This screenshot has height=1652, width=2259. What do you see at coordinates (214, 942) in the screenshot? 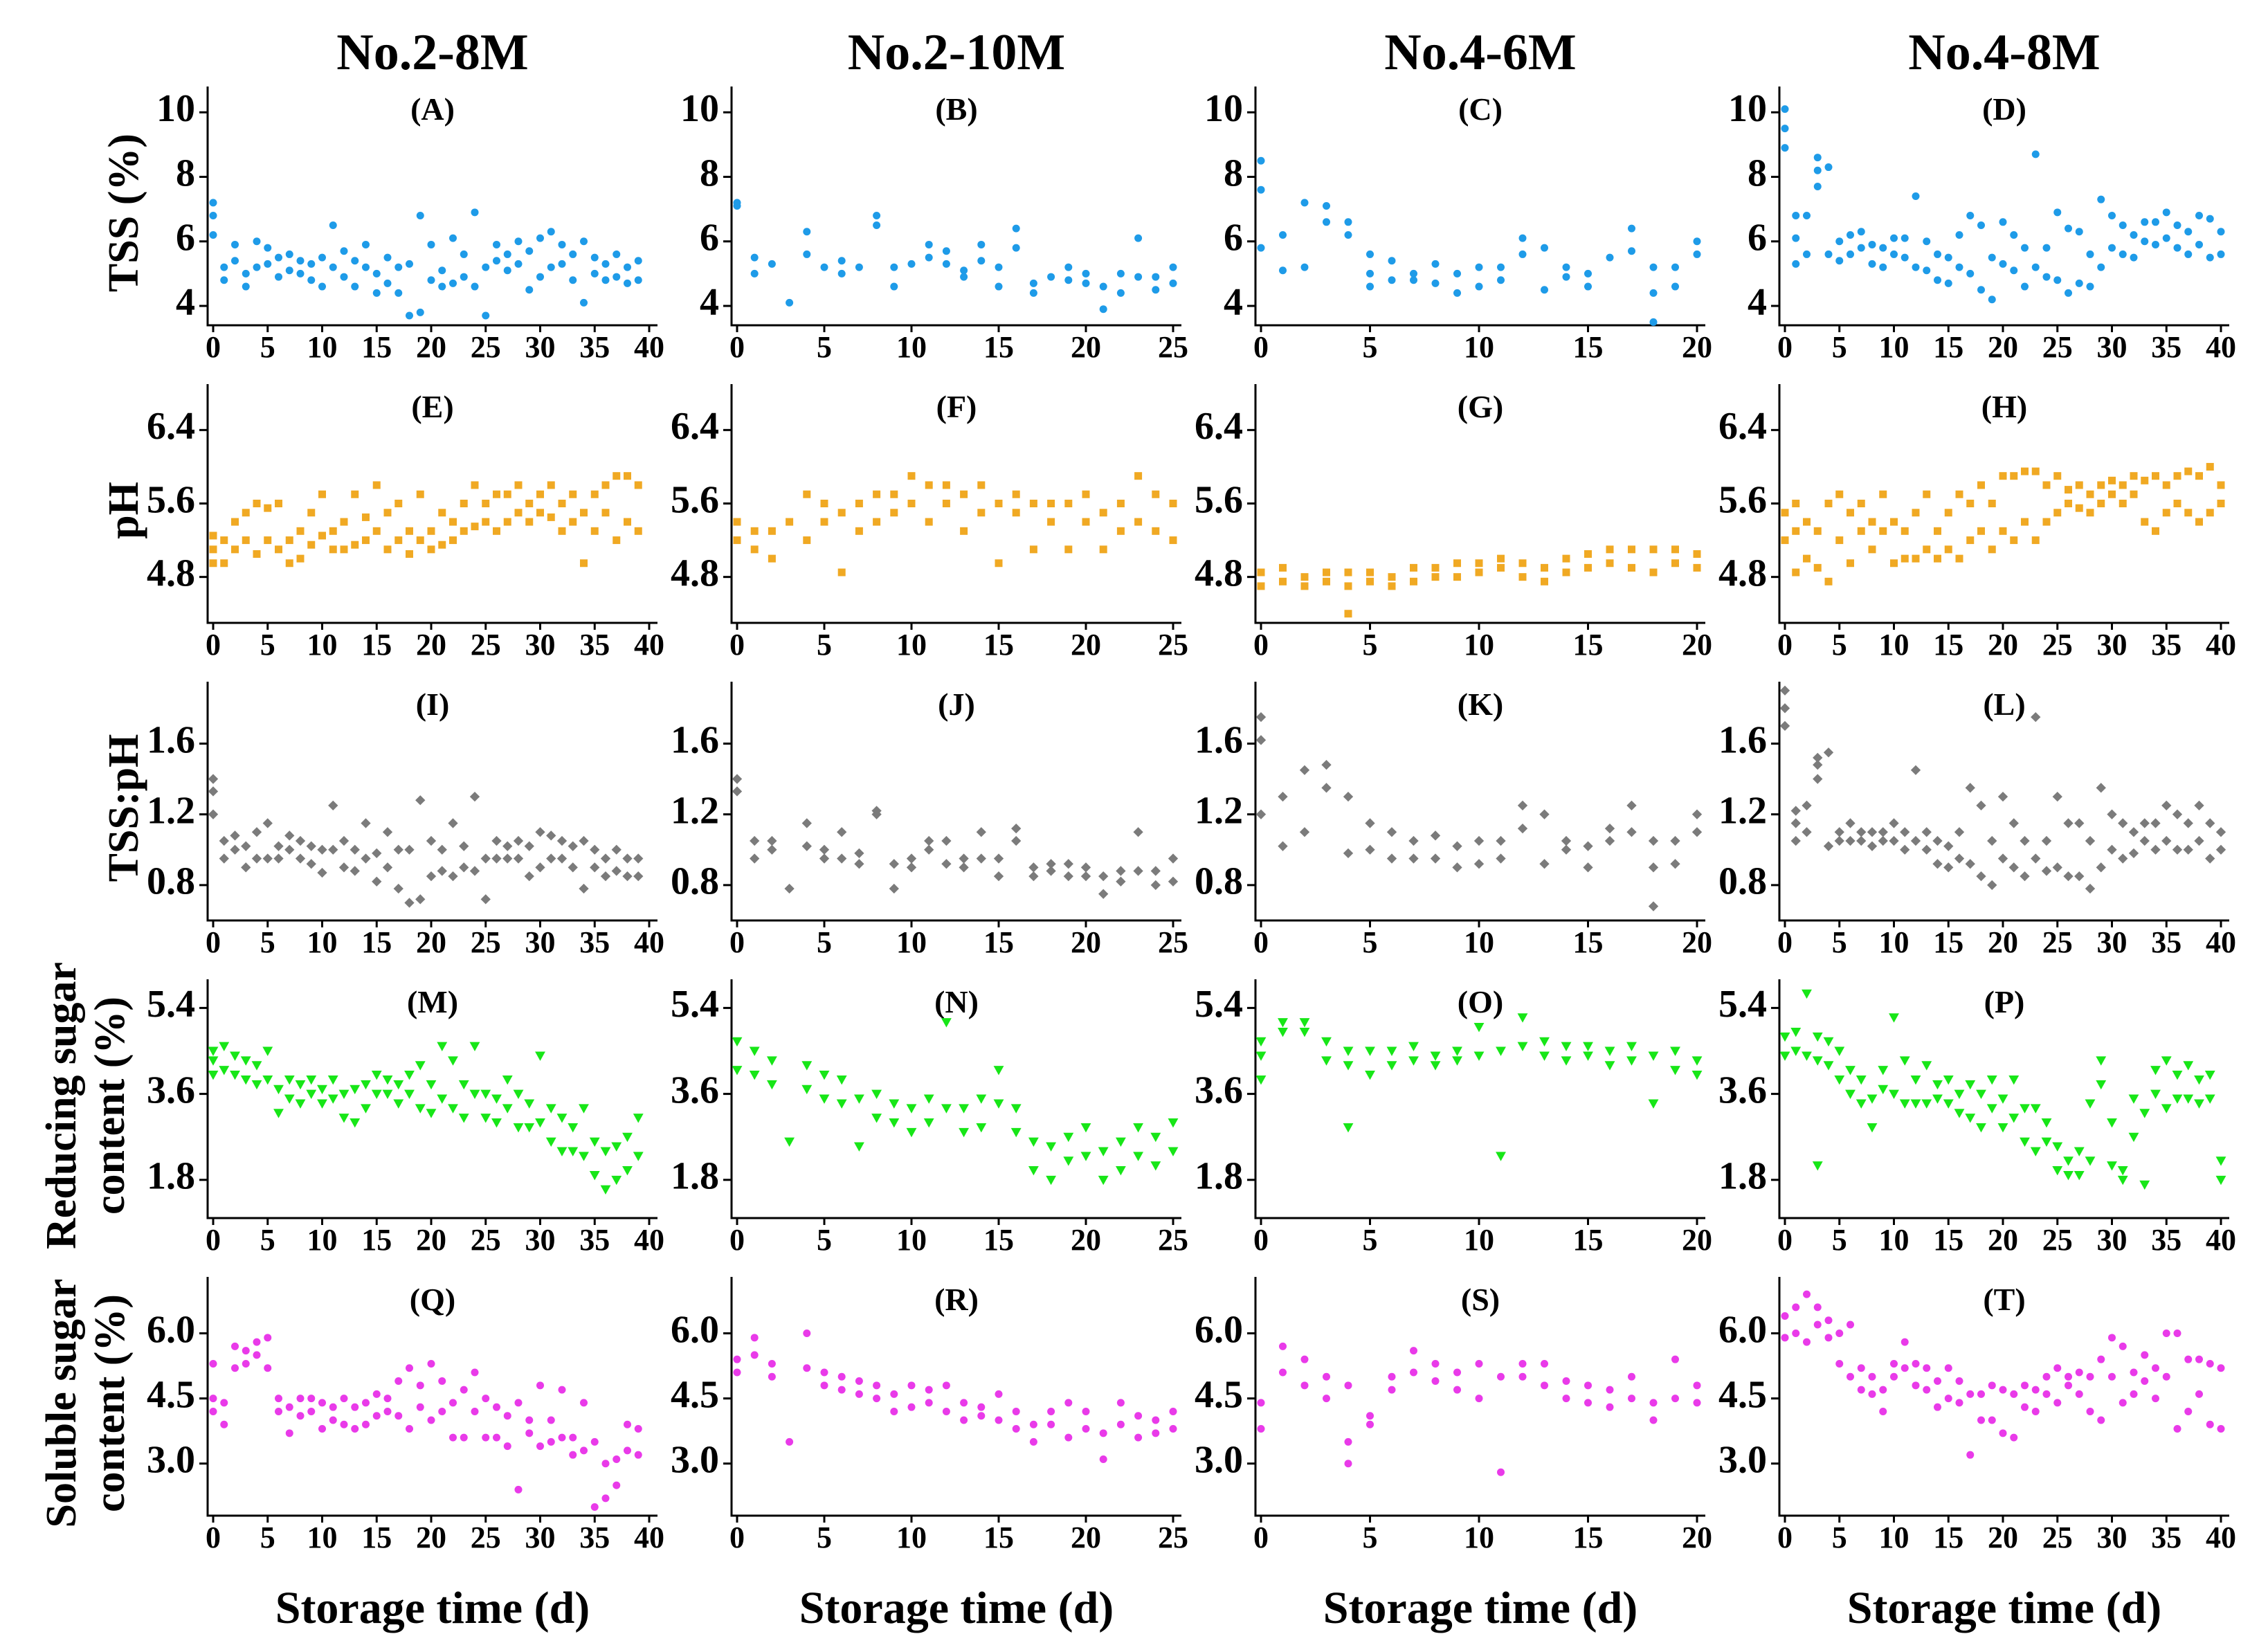
I see `panel-i-xtick-label-1: 0` at bounding box center [214, 942].